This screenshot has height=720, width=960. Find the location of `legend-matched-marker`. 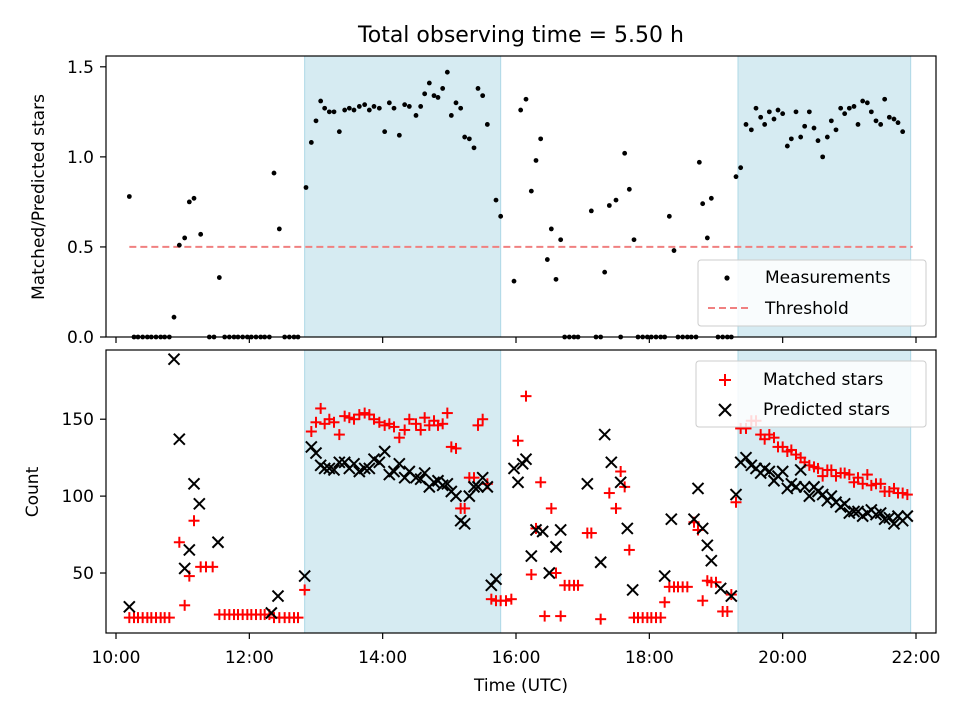

legend-matched-marker is located at coordinates (725, 380).